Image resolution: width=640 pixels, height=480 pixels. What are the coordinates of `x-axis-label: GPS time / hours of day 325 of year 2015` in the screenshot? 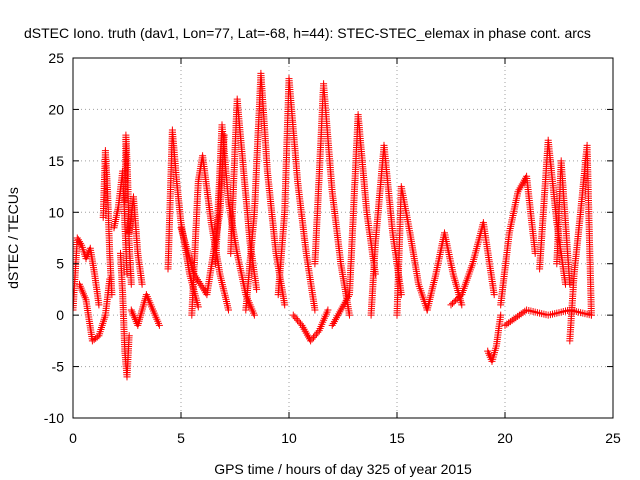 It's located at (343, 469).